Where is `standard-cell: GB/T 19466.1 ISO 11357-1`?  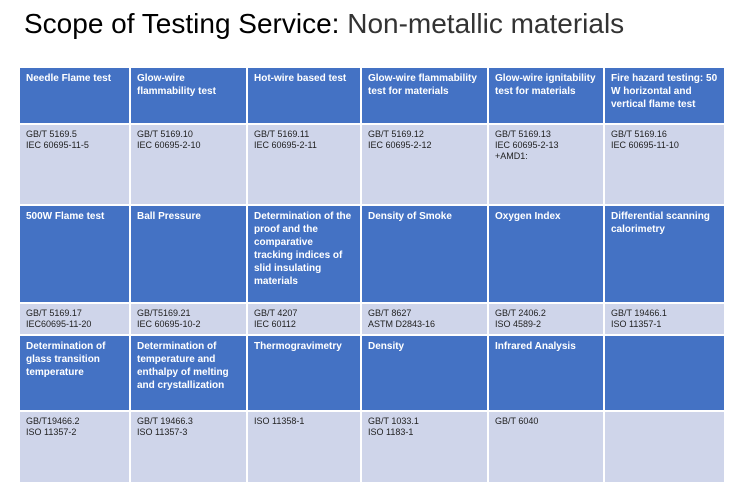
standard-cell: GB/T 19466.1 ISO 11357-1 is located at coordinates (664, 319).